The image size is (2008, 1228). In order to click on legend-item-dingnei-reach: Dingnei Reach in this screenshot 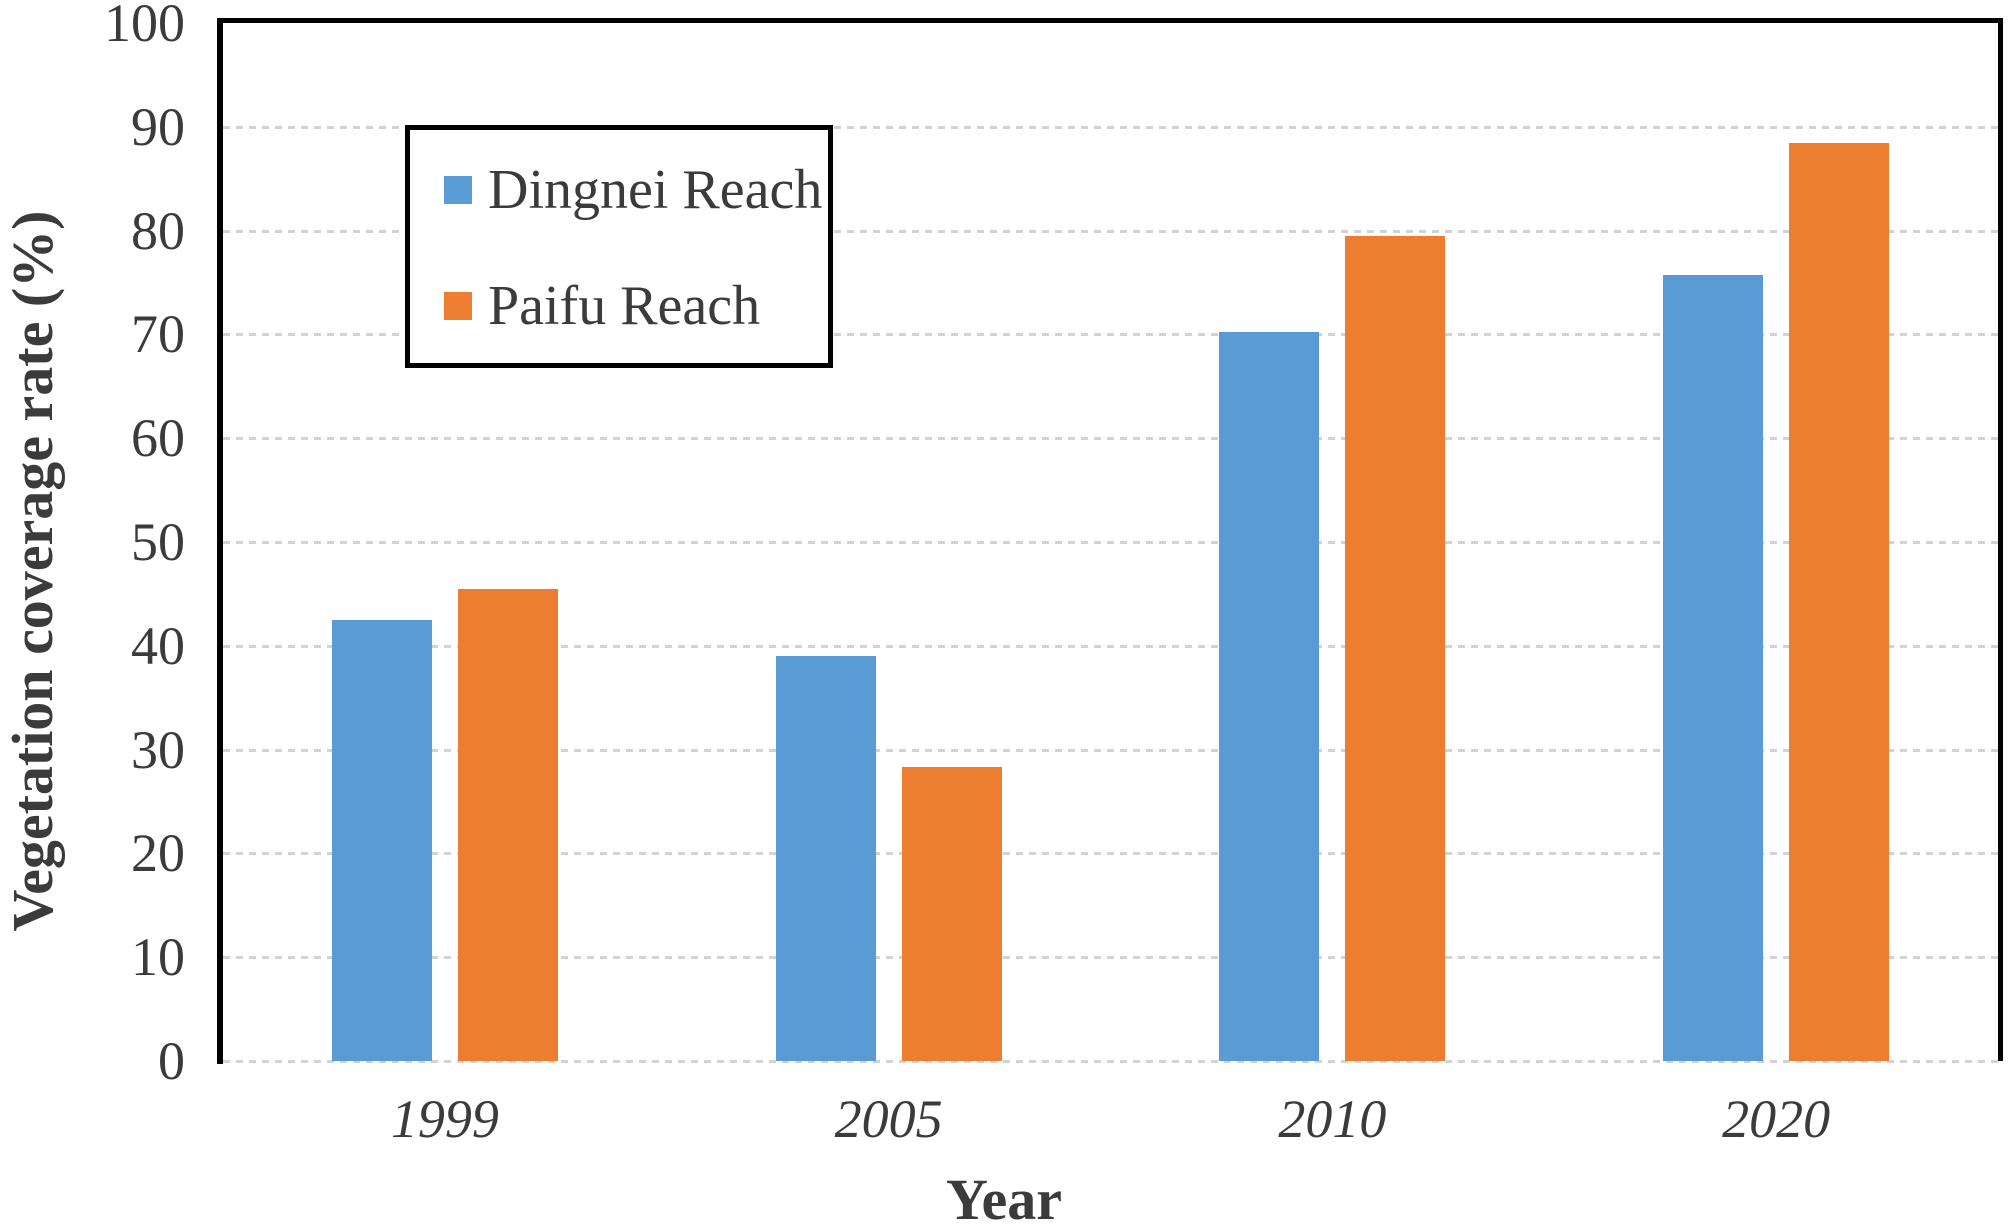, I will do `click(633, 190)`.